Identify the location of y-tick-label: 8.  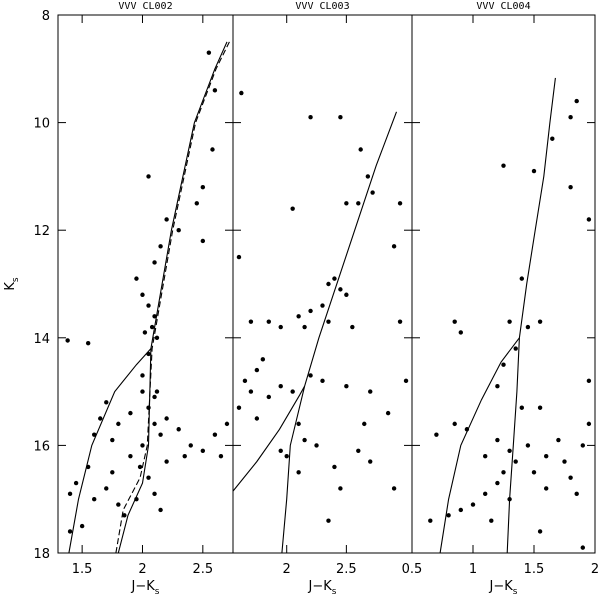
(46, 16).